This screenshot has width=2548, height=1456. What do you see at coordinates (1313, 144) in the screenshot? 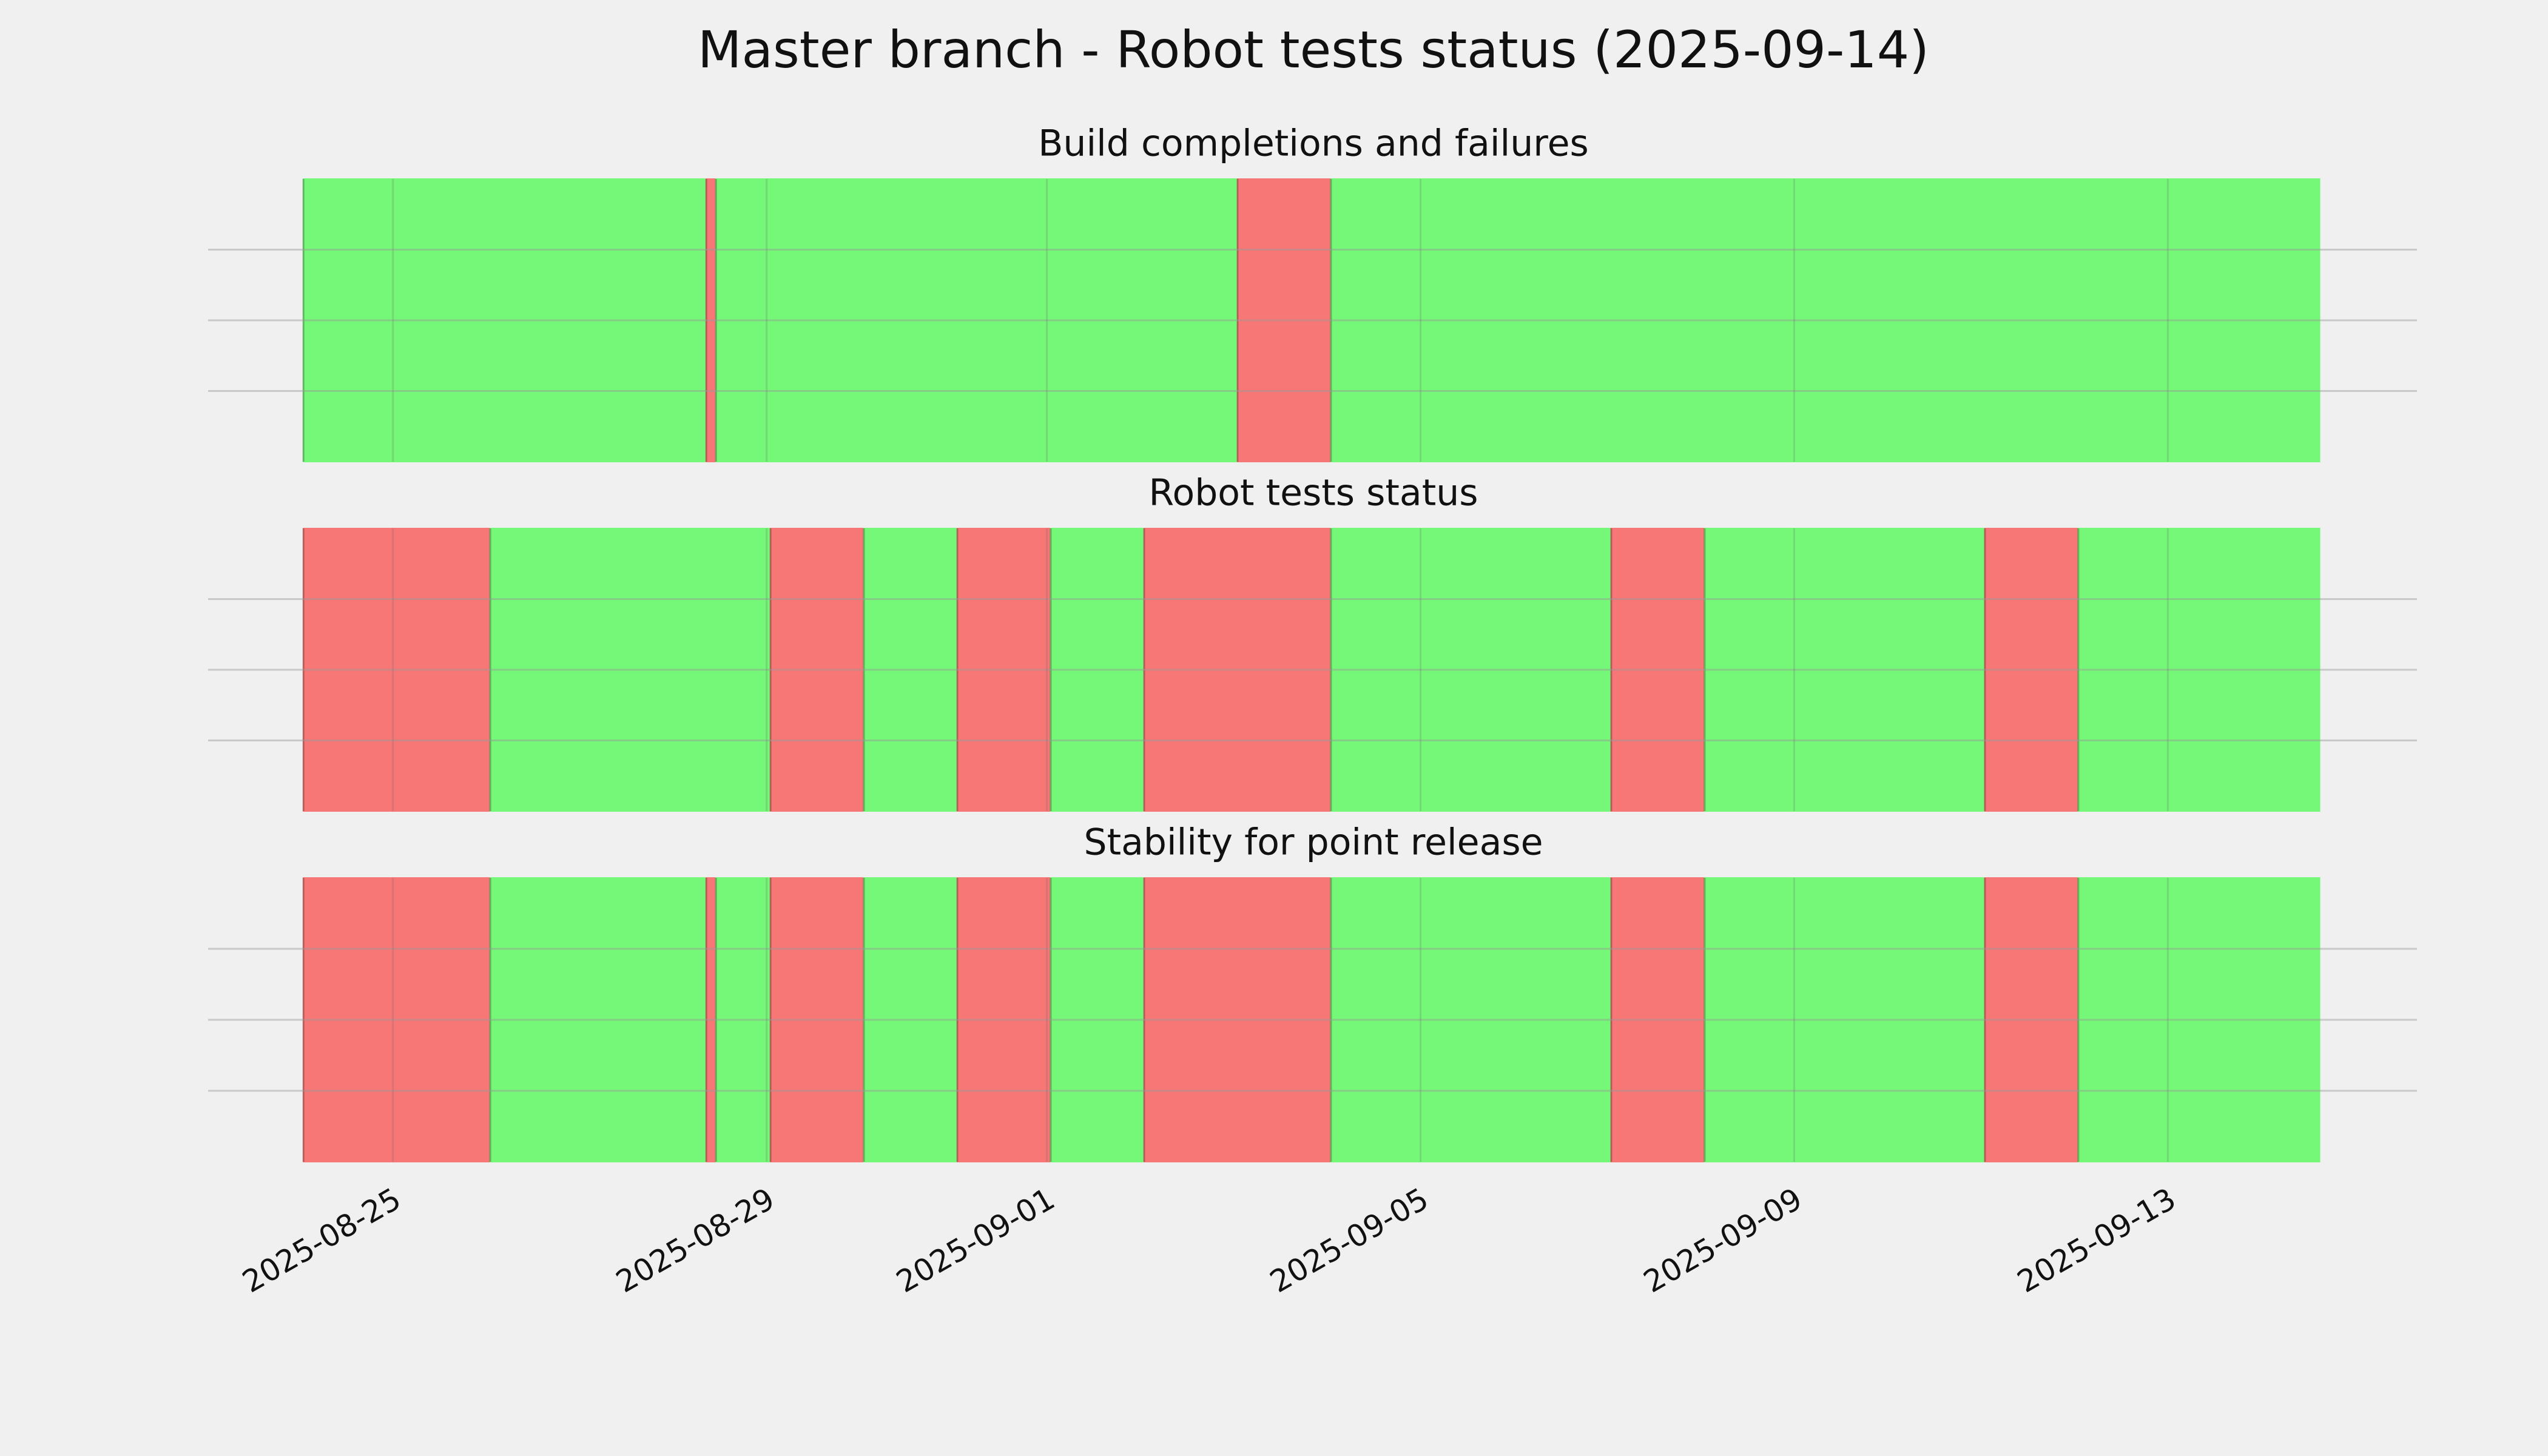
I see `panel-title: Build completions and failures` at bounding box center [1313, 144].